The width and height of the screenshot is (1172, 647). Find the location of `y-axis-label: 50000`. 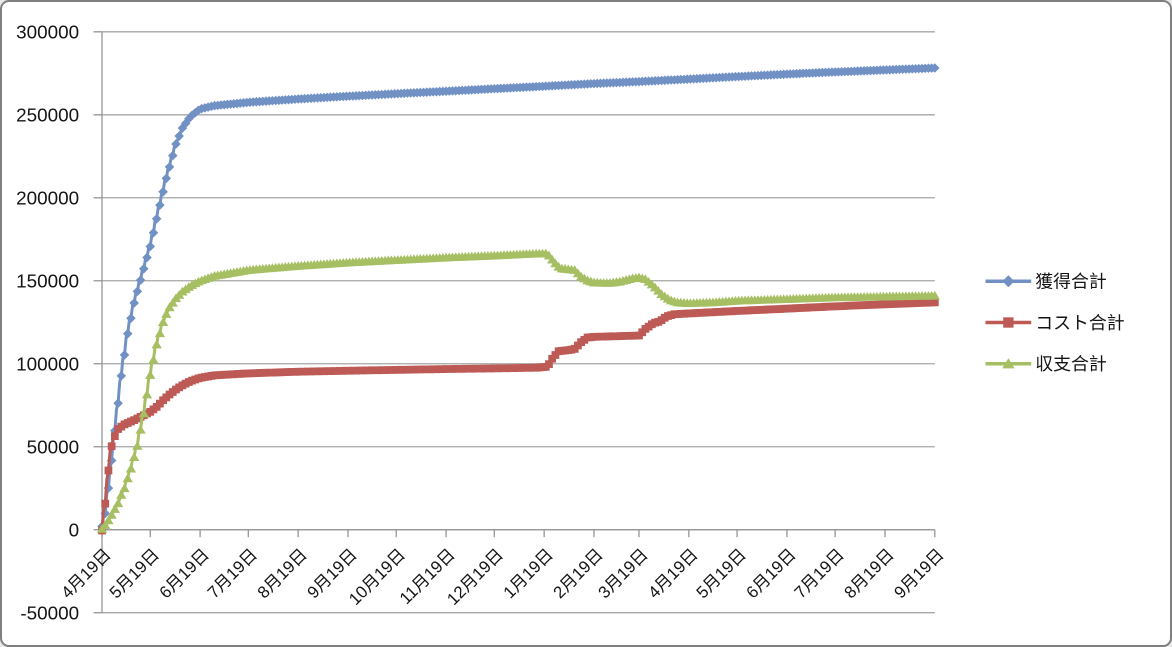

y-axis-label: 50000 is located at coordinates (53, 448).